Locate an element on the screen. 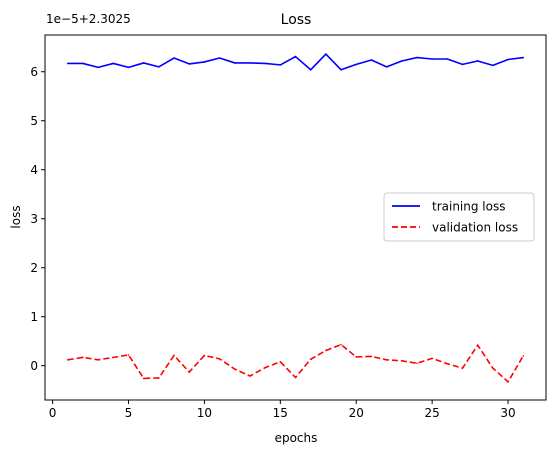  y-axis-label: loss is located at coordinates (16, 216).